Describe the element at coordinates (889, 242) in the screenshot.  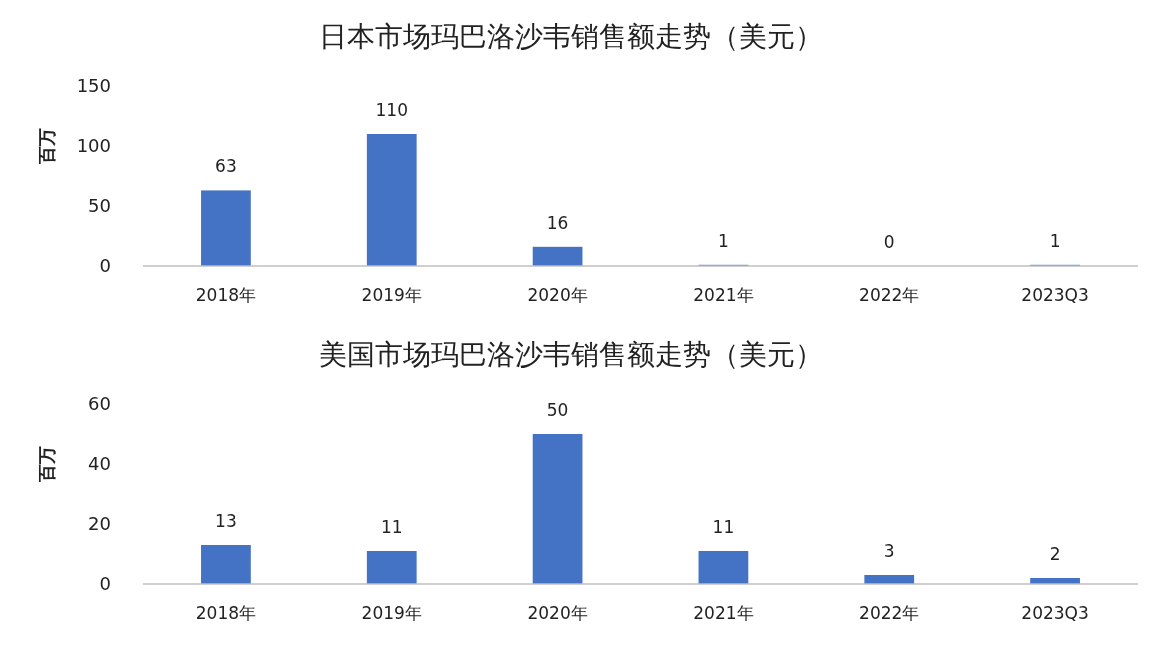
I see `data-label: 0` at that location.